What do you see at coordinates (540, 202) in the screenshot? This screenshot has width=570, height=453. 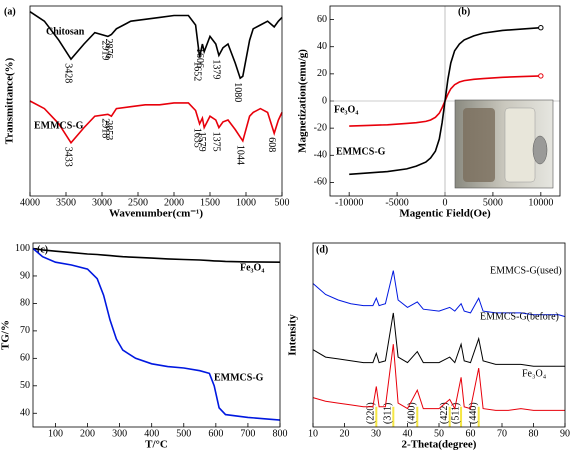 I see `x-tick-label: 10000` at bounding box center [540, 202].